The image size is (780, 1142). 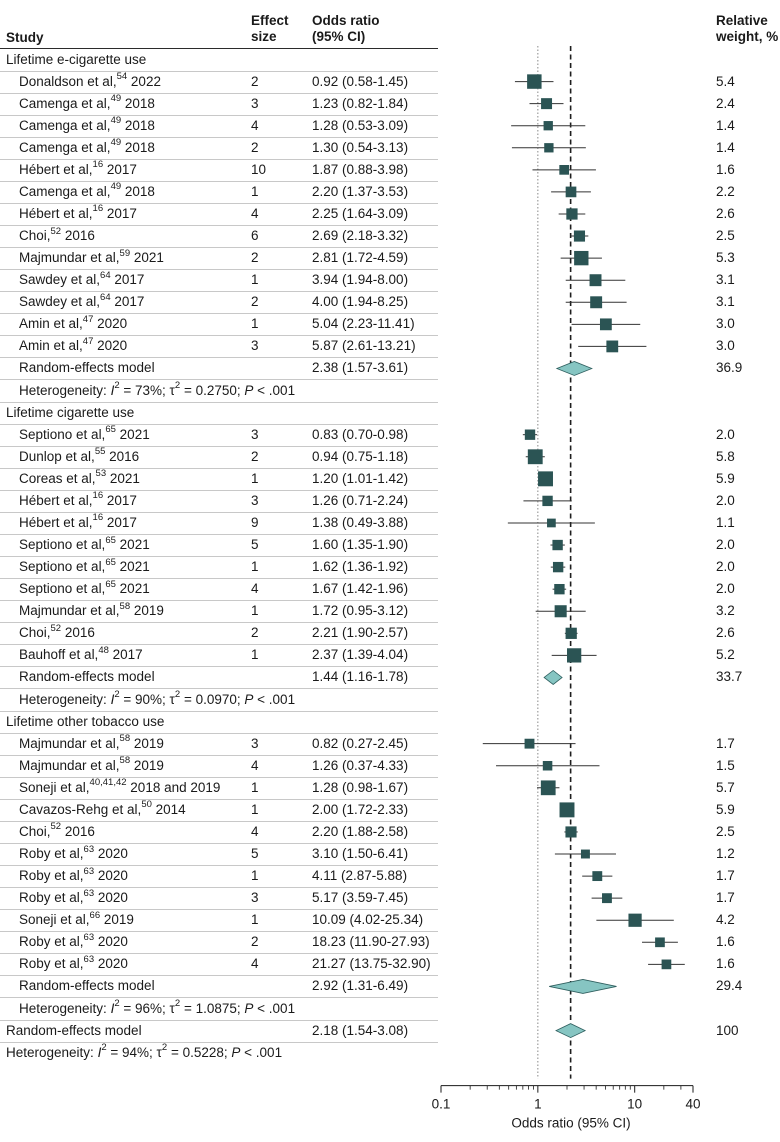 What do you see at coordinates (74, 1030) in the screenshot?
I see `model-label: Random-effects model` at bounding box center [74, 1030].